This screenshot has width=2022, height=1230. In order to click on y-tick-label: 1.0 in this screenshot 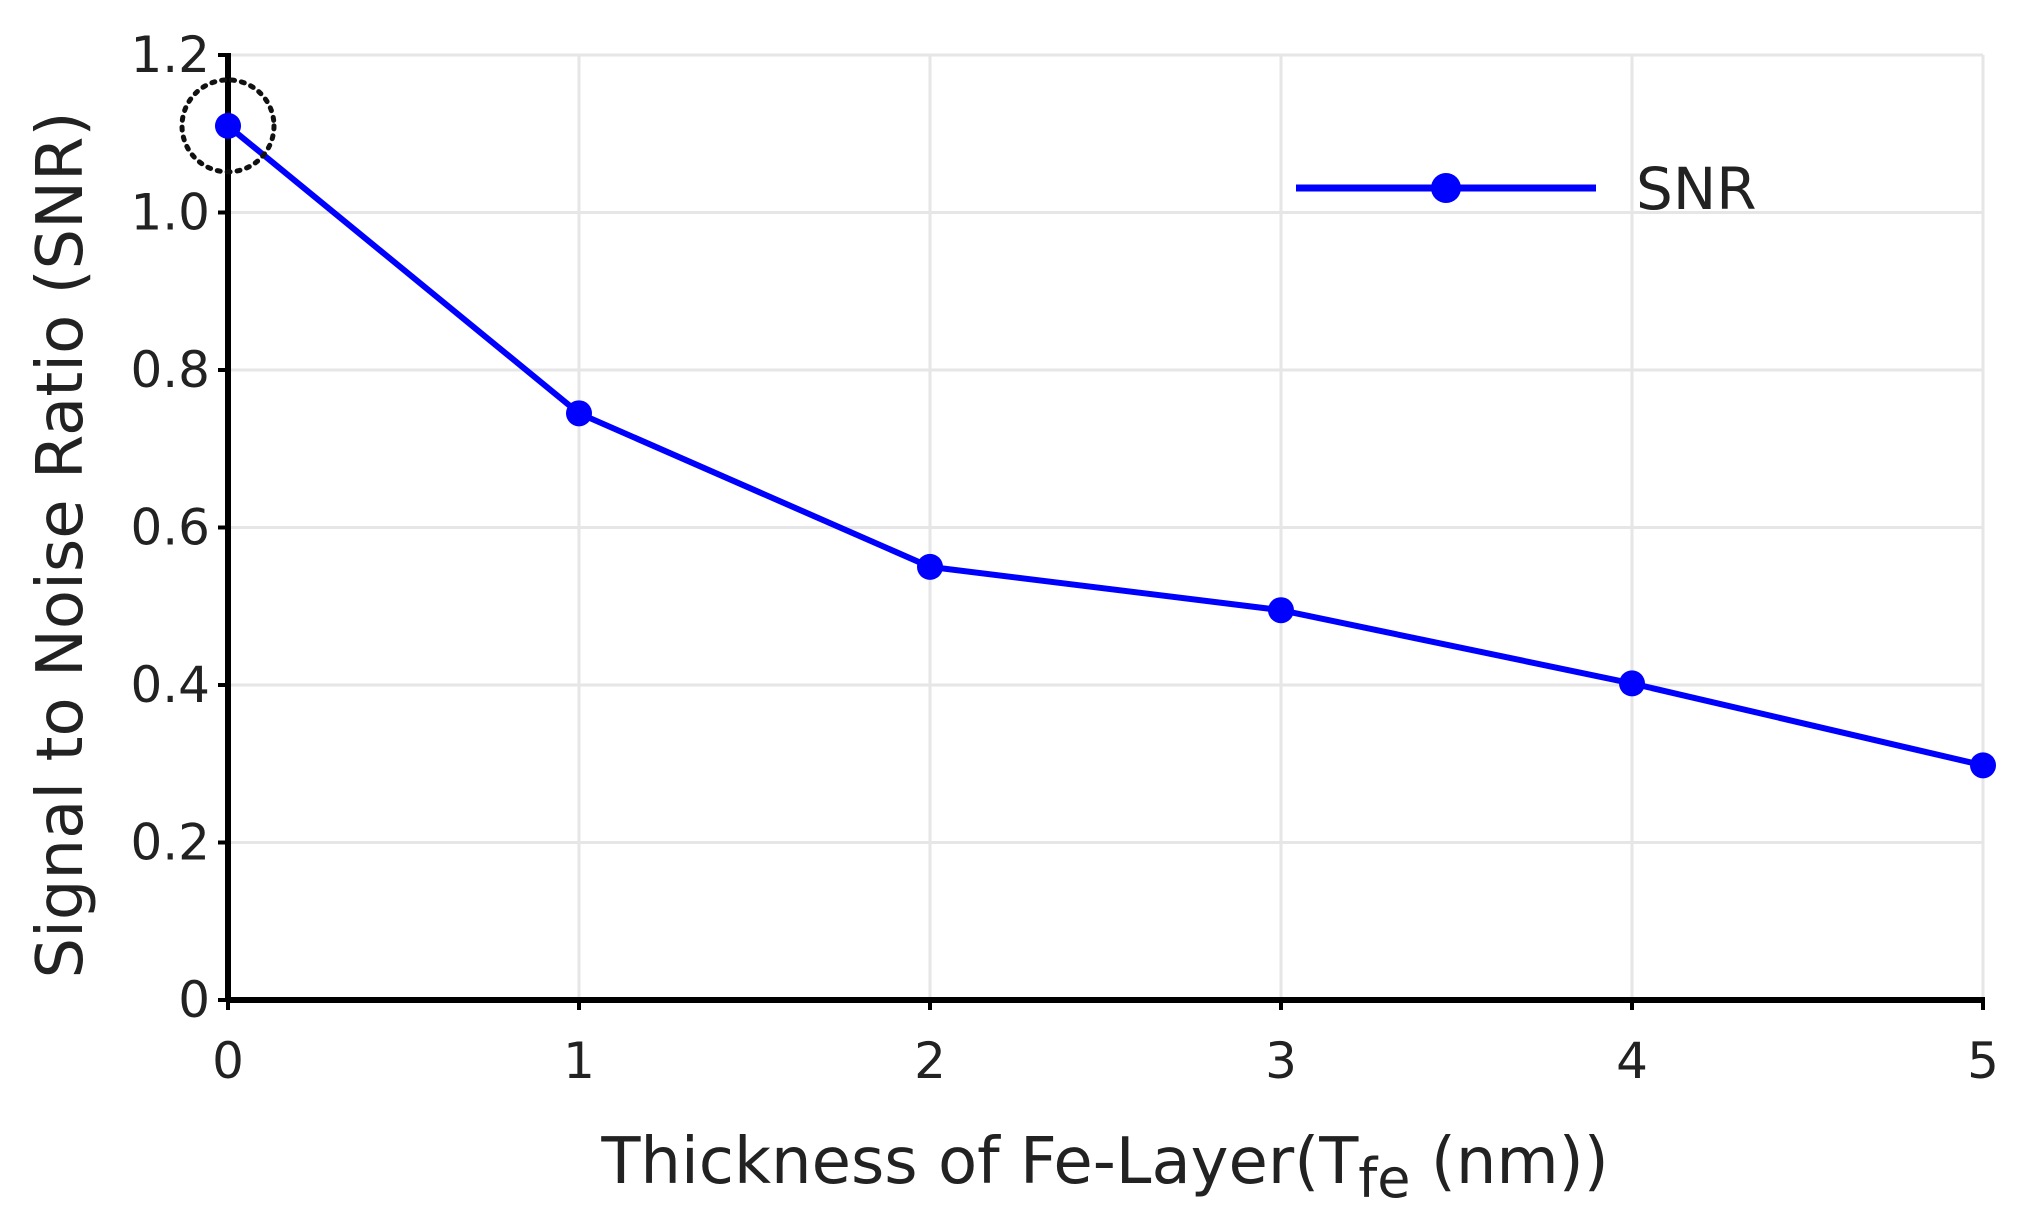, I will do `click(170, 213)`.